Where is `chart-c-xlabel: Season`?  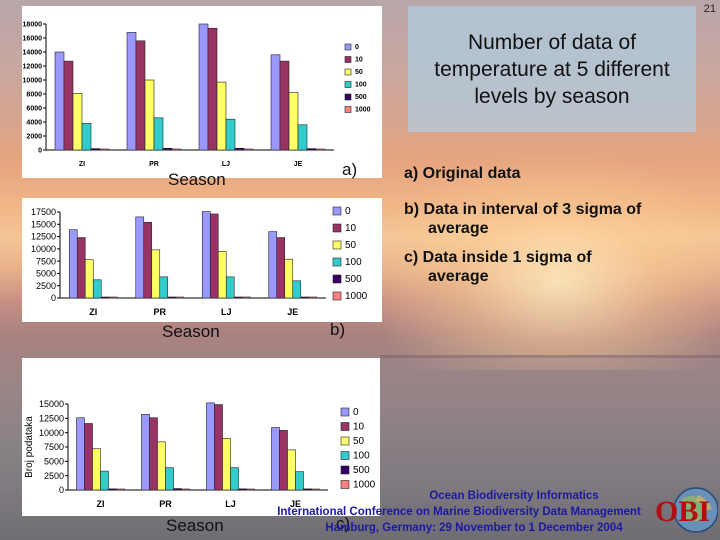 chart-c-xlabel: Season is located at coordinates (195, 525).